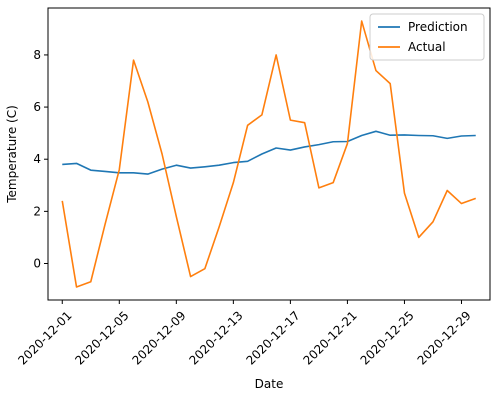  I want to click on y-tick-label: 8, so click(37, 55).